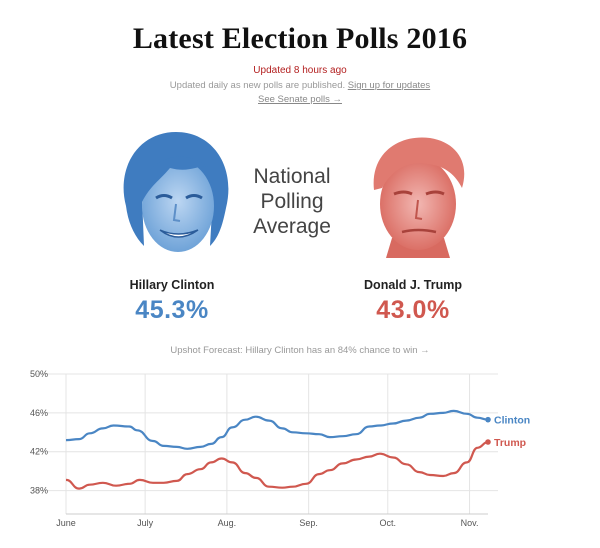 The width and height of the screenshot is (600, 548). Describe the element at coordinates (419, 231) in the screenshot. I see `trump-mouth` at that location.